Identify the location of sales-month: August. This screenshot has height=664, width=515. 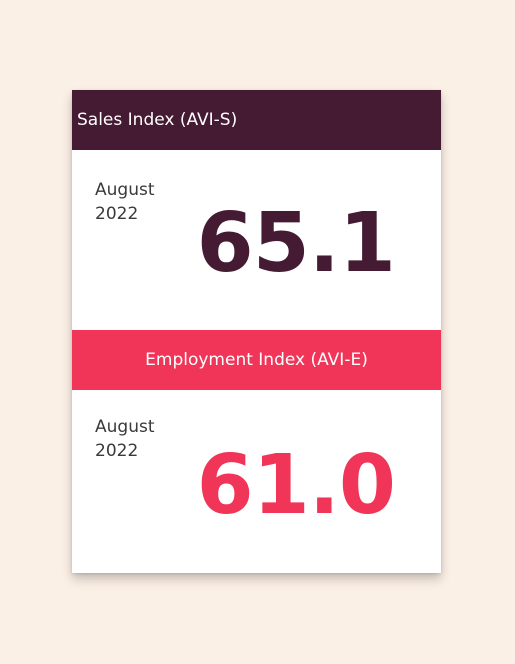
(125, 190).